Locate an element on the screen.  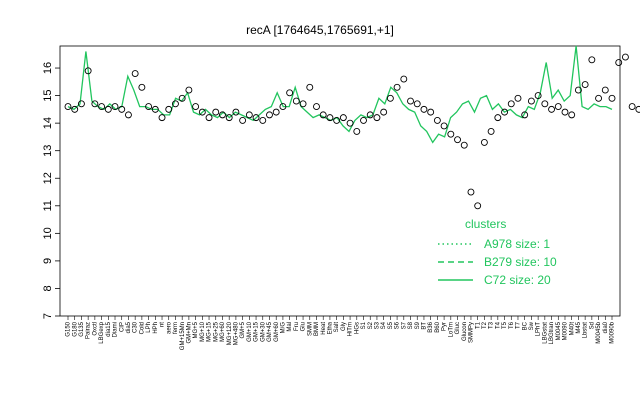
x-tick-label: MG+480 is located at coordinates (236, 333).